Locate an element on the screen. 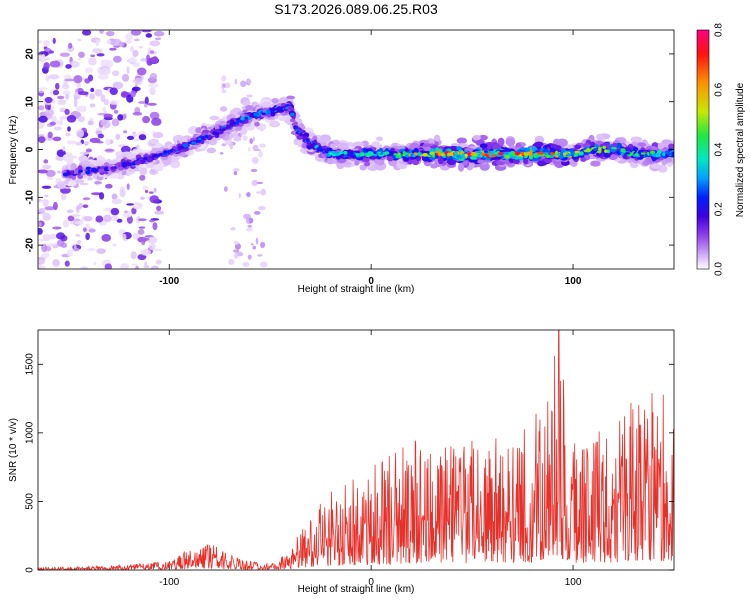 This screenshot has width=750, height=600. y-tick-label: 1000 is located at coordinates (30, 432).